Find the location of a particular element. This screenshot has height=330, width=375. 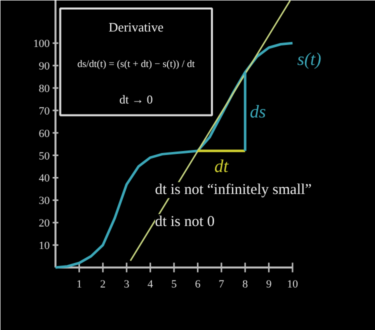

y-tick-label: 100 is located at coordinates (41, 44).